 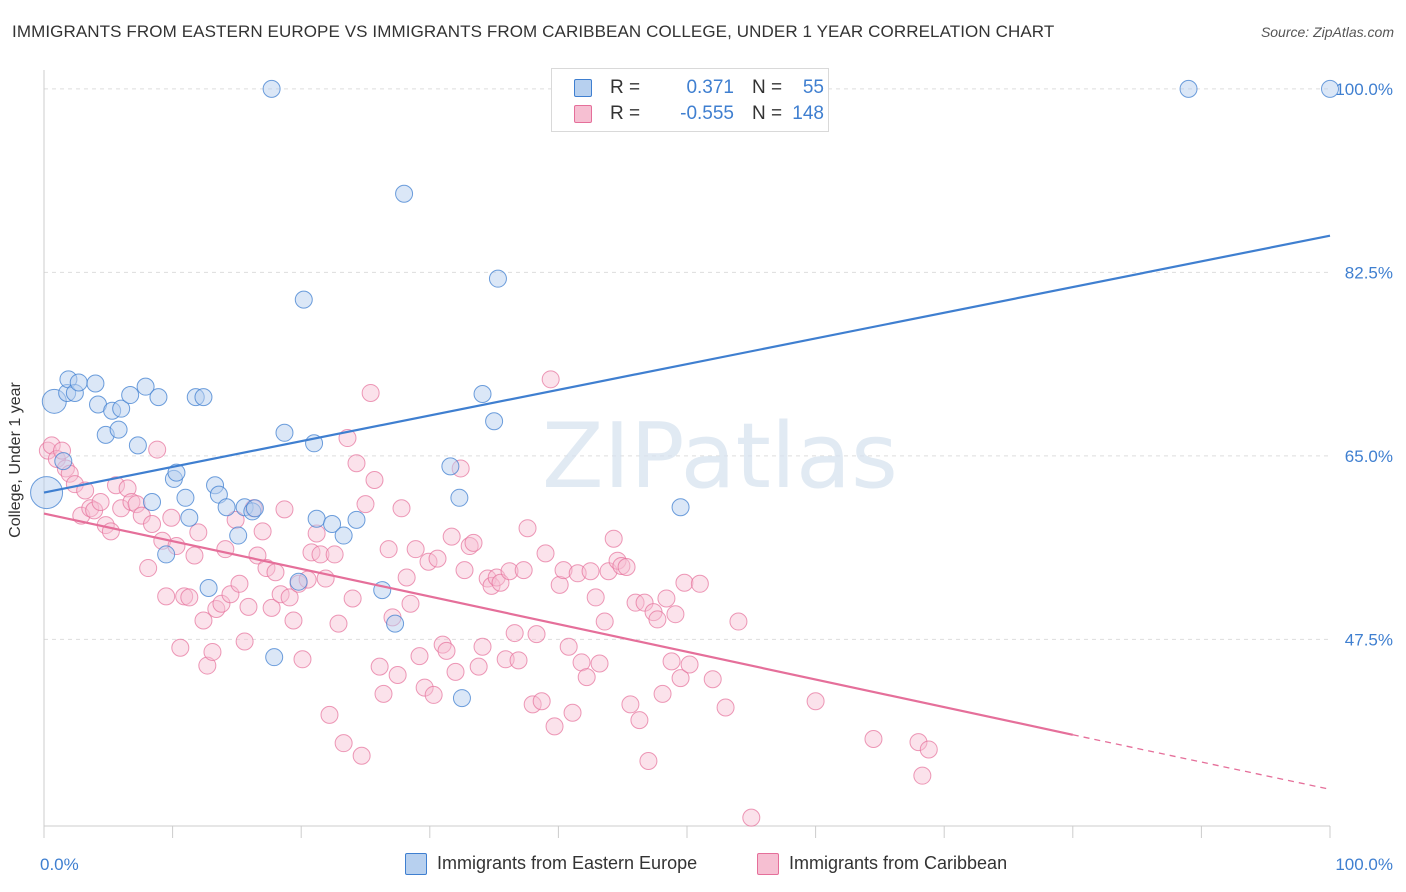 I want to click on legend-row-caribbean: R = -0.555 N = 148, so click(x=704, y=114).